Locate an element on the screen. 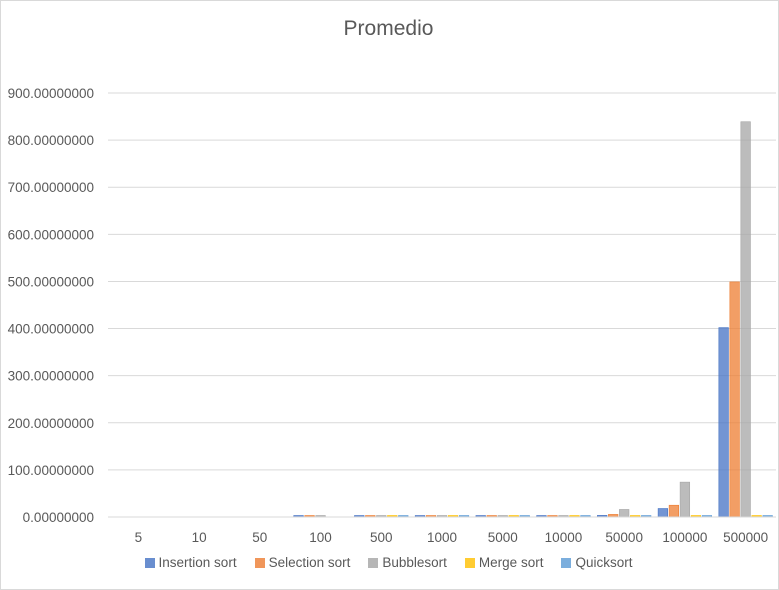 This screenshot has height=590, width=779. y-tick-label: 800.00000000 is located at coordinates (51, 140).